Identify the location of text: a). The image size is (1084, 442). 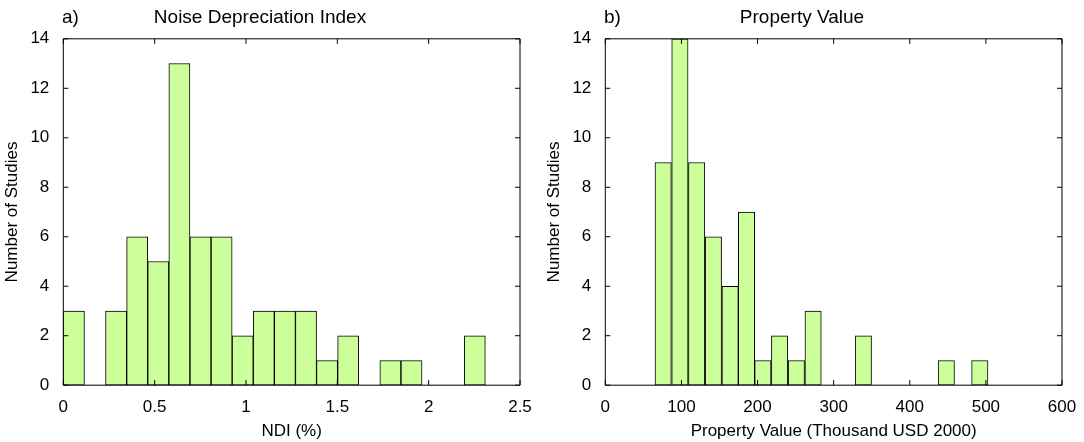
(70, 17).